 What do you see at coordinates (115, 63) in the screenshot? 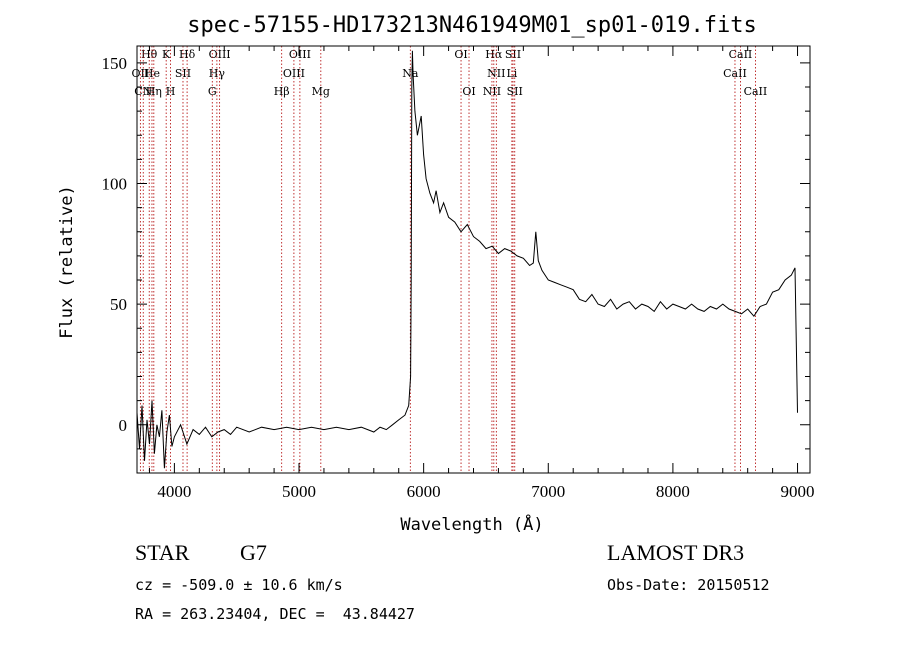
I see `y-tick-label: 150` at bounding box center [115, 63].